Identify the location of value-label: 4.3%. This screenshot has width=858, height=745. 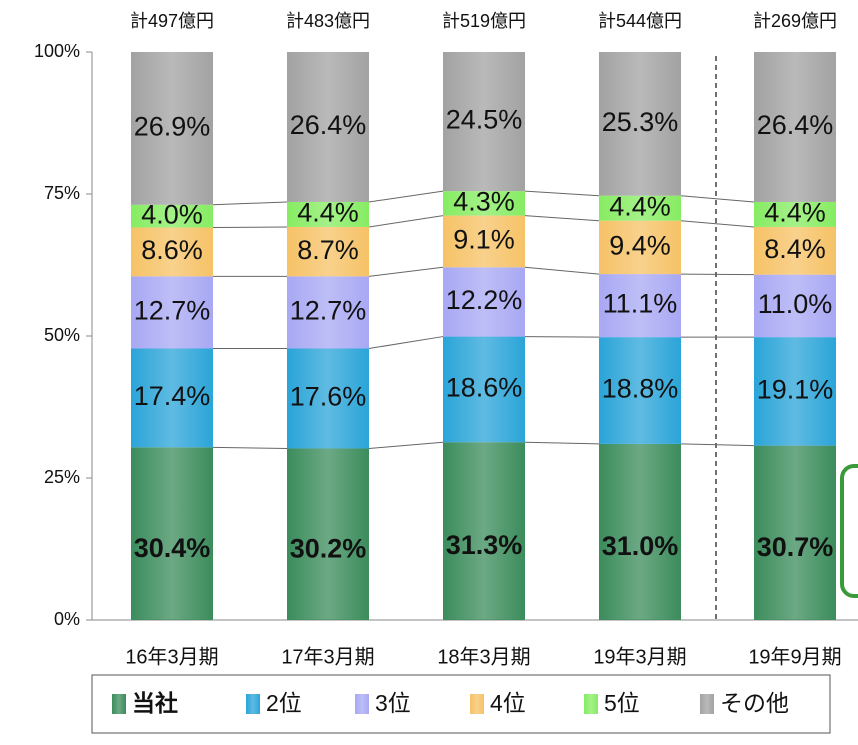
(484, 201).